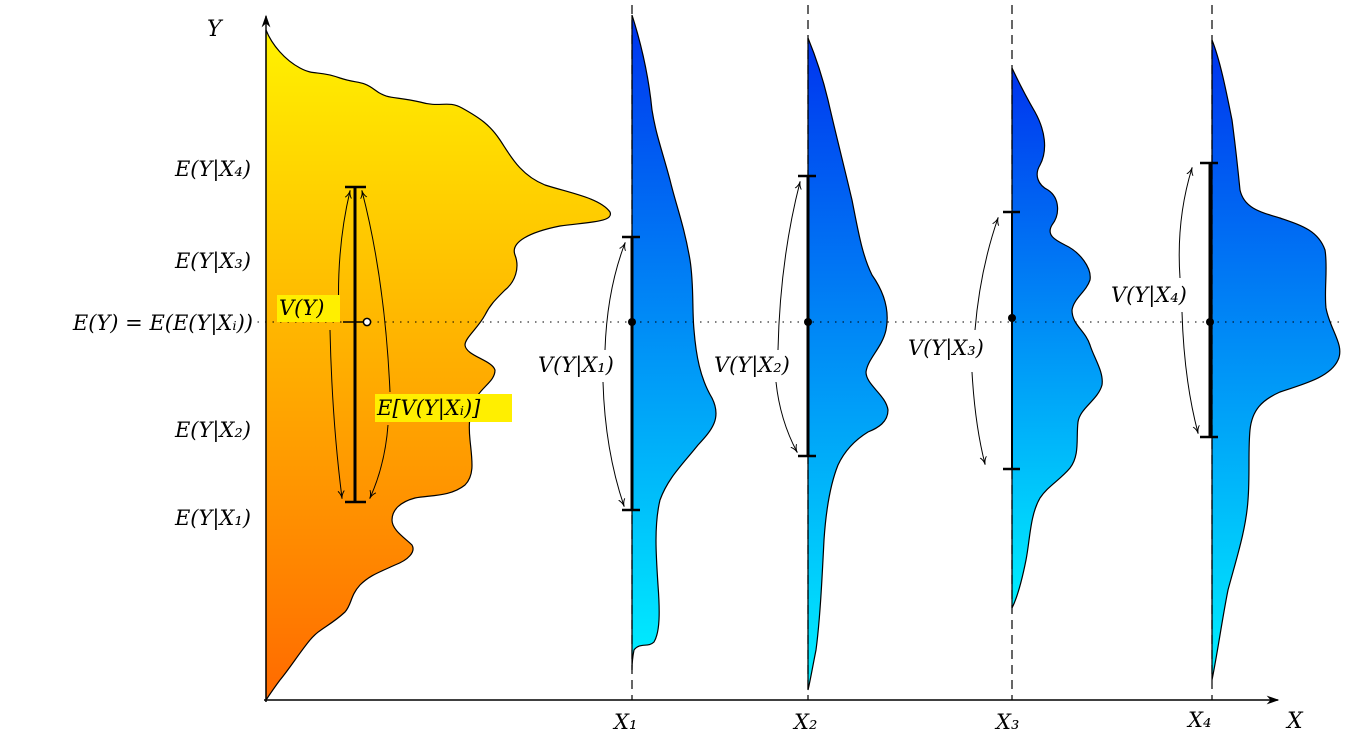  Describe the element at coordinates (1198, 720) in the screenshot. I see `x-tick-x4: X₄` at that location.